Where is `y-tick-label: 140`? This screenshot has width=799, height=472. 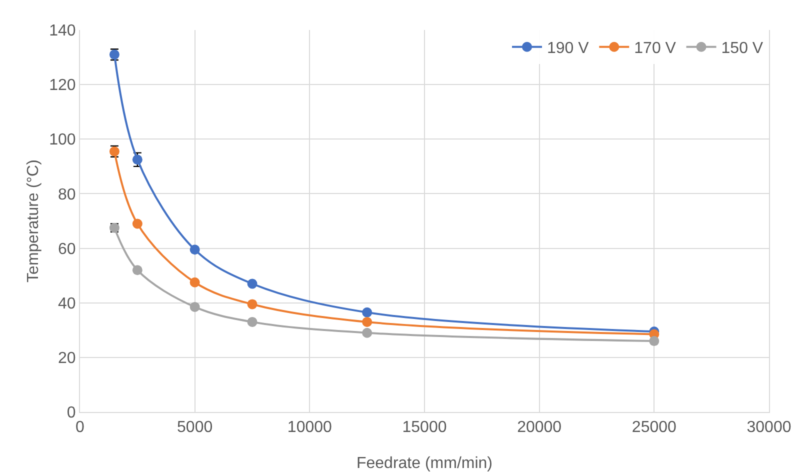
y-tick-label: 140 is located at coordinates (62, 31).